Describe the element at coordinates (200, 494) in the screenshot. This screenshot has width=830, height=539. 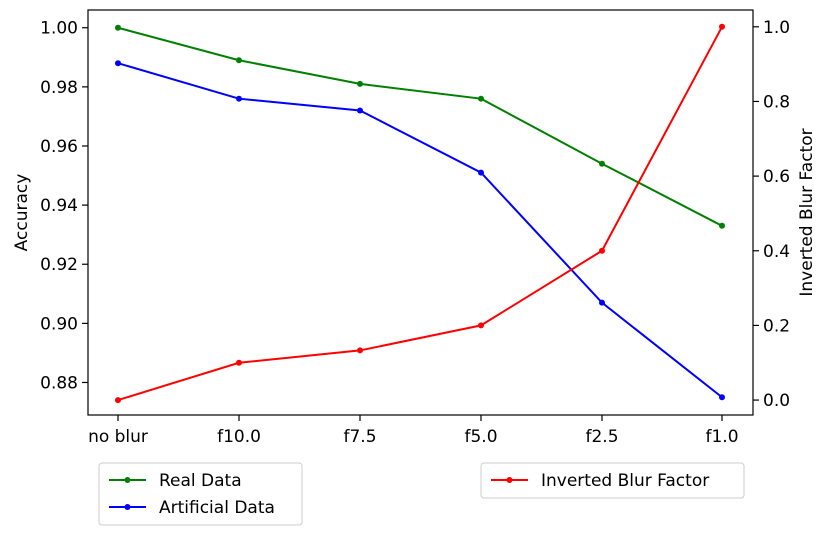
I see `legend-left` at that location.